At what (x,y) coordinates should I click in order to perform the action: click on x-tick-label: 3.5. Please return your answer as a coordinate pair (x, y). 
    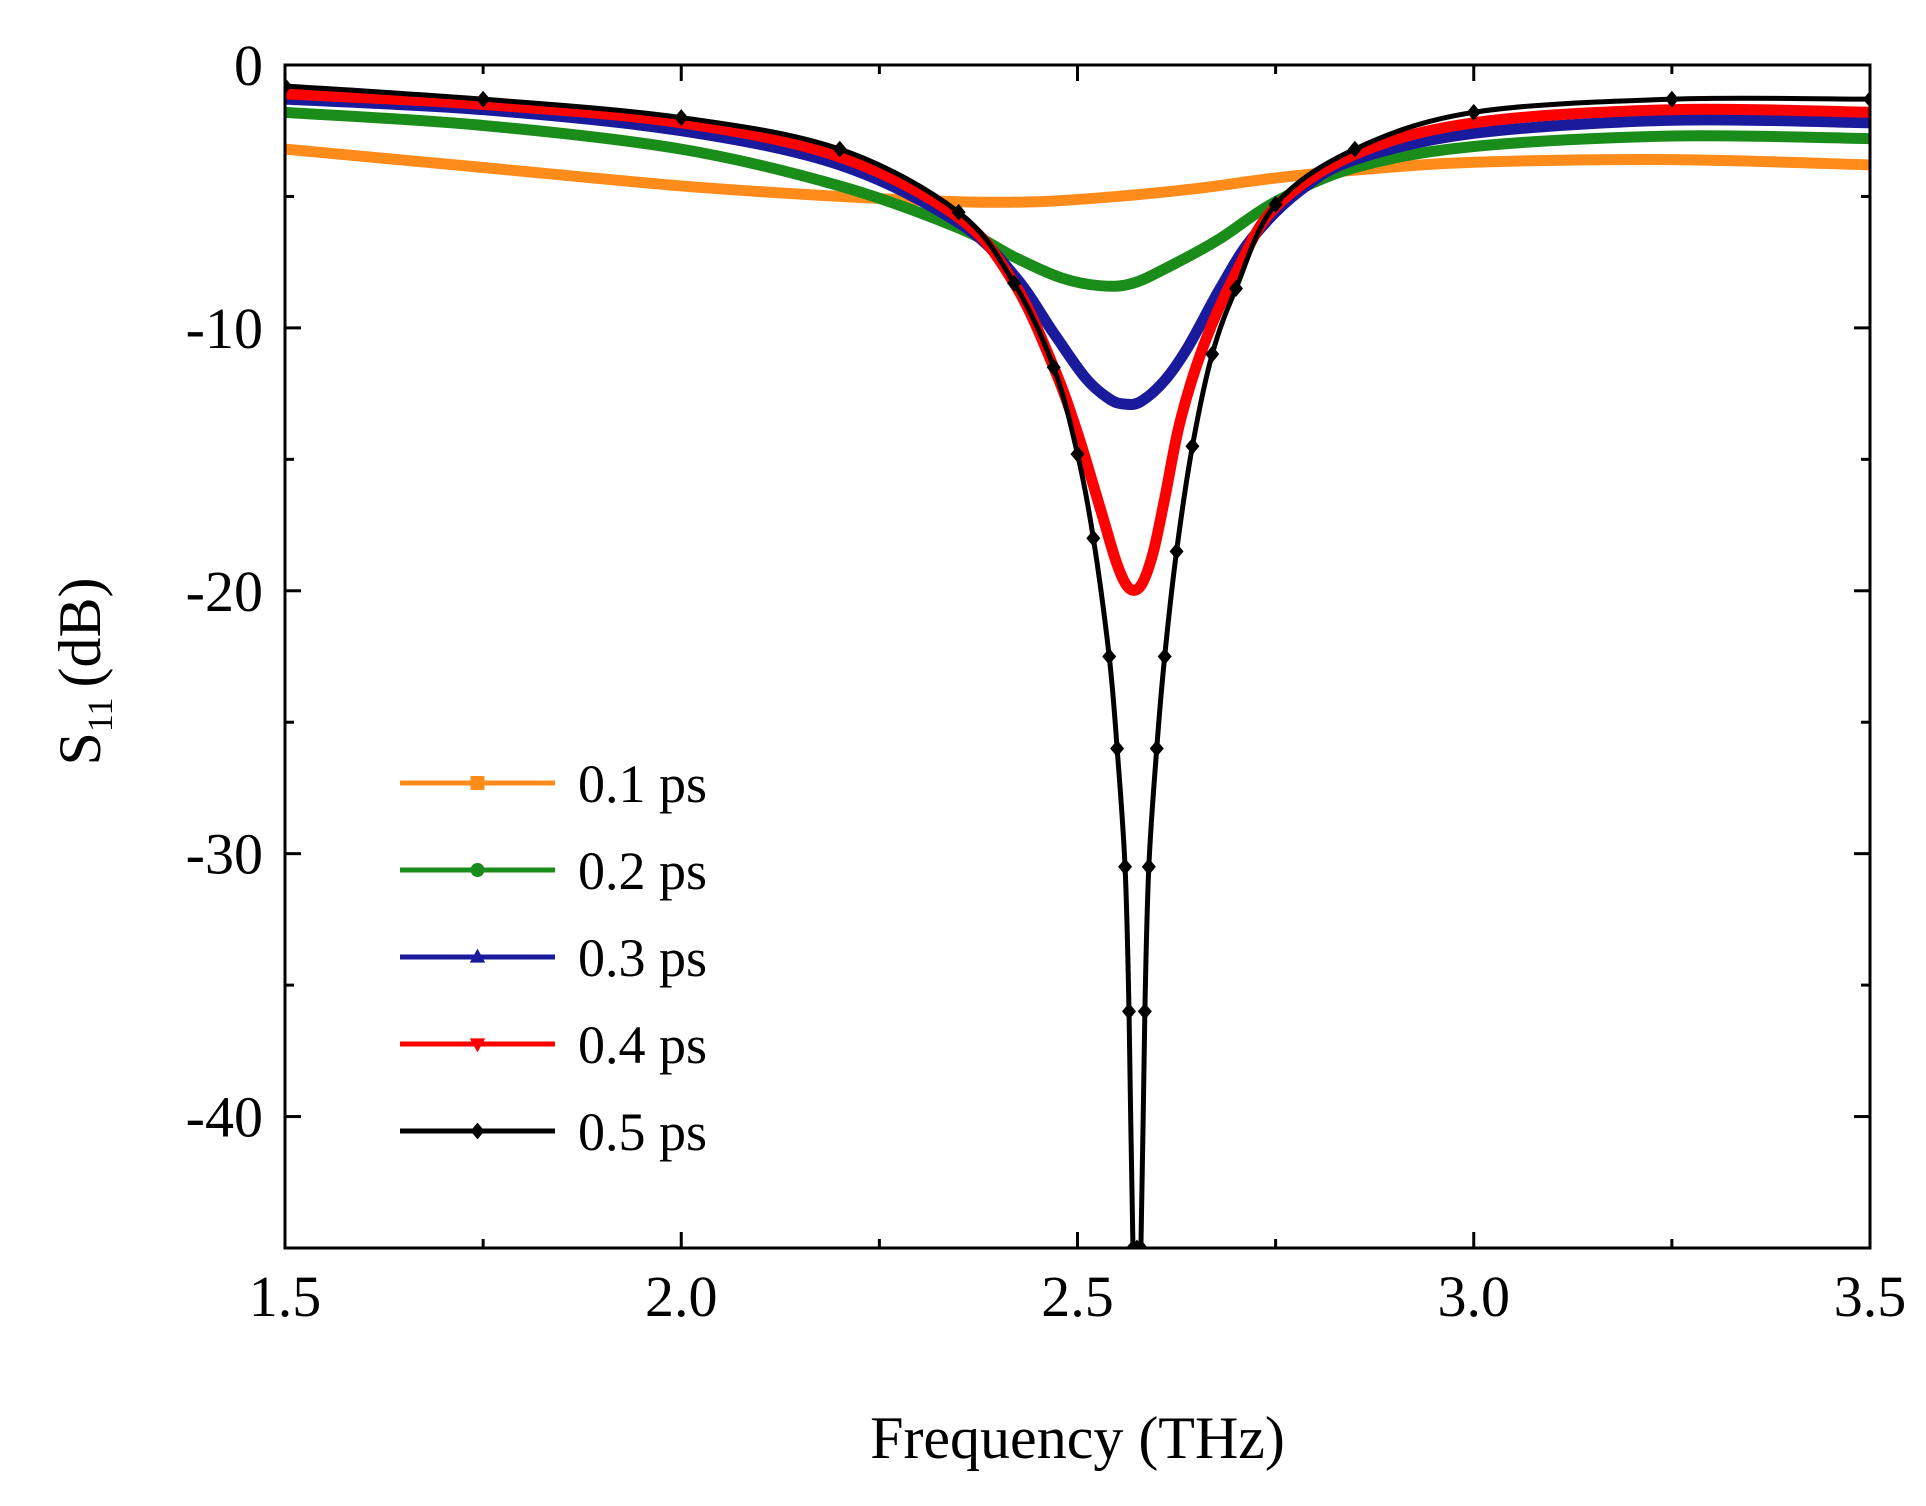
    Looking at the image, I should click on (1870, 1296).